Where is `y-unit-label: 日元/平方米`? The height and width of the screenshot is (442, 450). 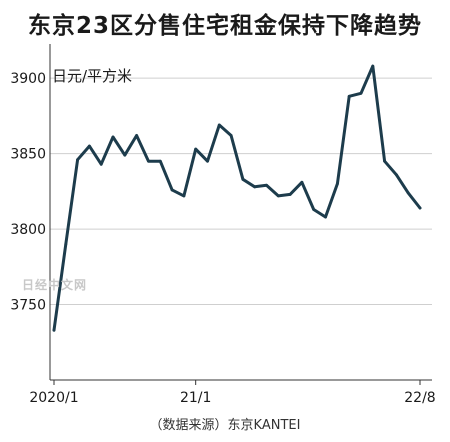
y-unit-label: 日元/平方米 is located at coordinates (92, 76).